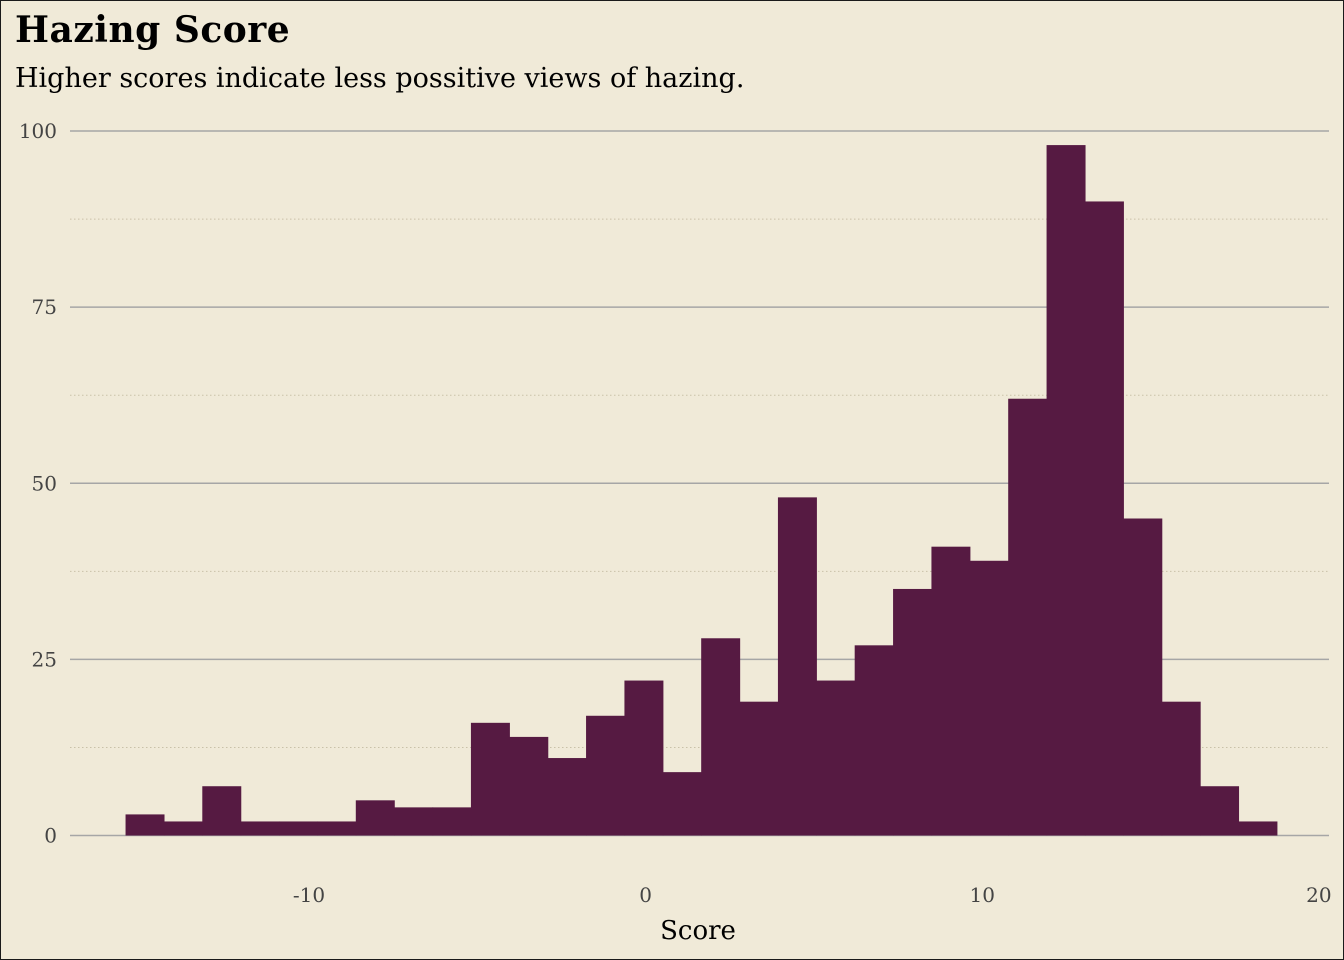  Describe the element at coordinates (812, 895) in the screenshot. I see `x-tick-labels: -10 0 10 20` at that location.